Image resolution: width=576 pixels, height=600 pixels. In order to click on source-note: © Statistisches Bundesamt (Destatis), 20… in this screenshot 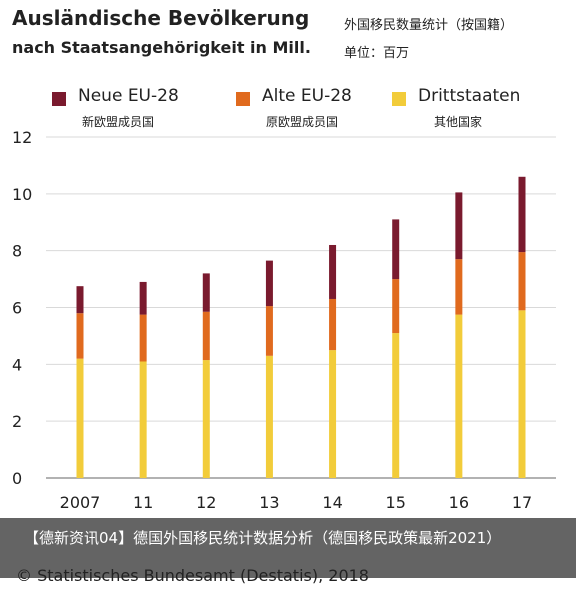, I will do `click(192, 575)`.